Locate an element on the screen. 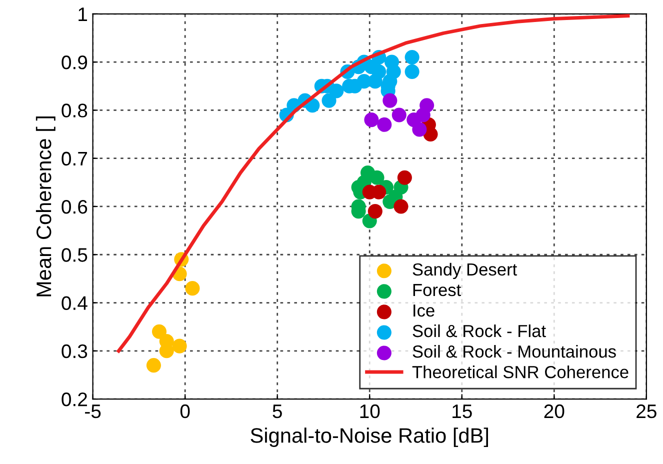 This screenshot has height=464, width=663. legend-label: Theoretical SNR Coherence is located at coordinates (520, 371).